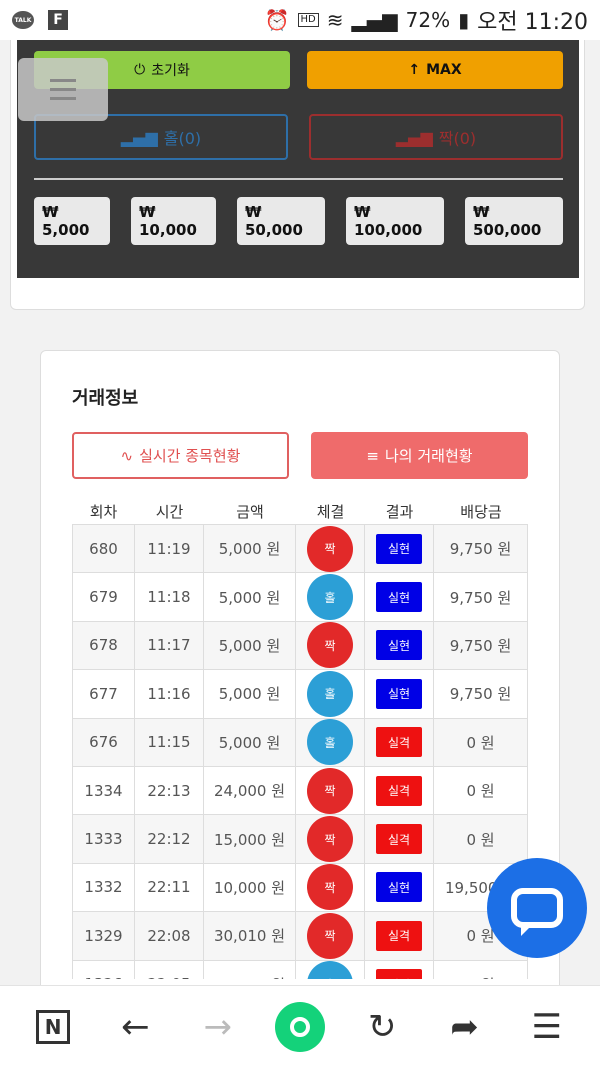  I want to click on round-cell: 680, so click(103, 549).